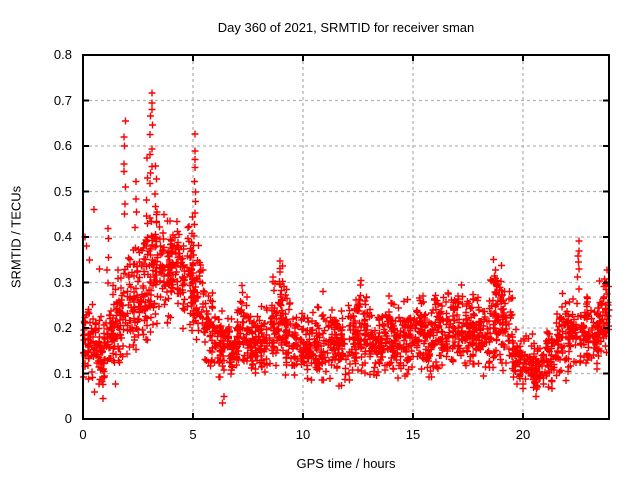 The image size is (640, 480). I want to click on x-tick-label: 0, so click(83, 434).